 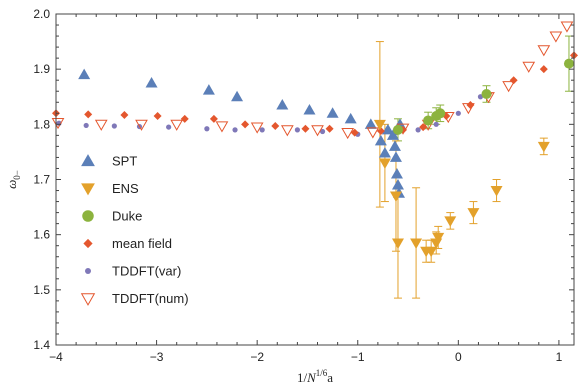 I want to click on y-tick-label: 1.9, so click(x=41, y=69).